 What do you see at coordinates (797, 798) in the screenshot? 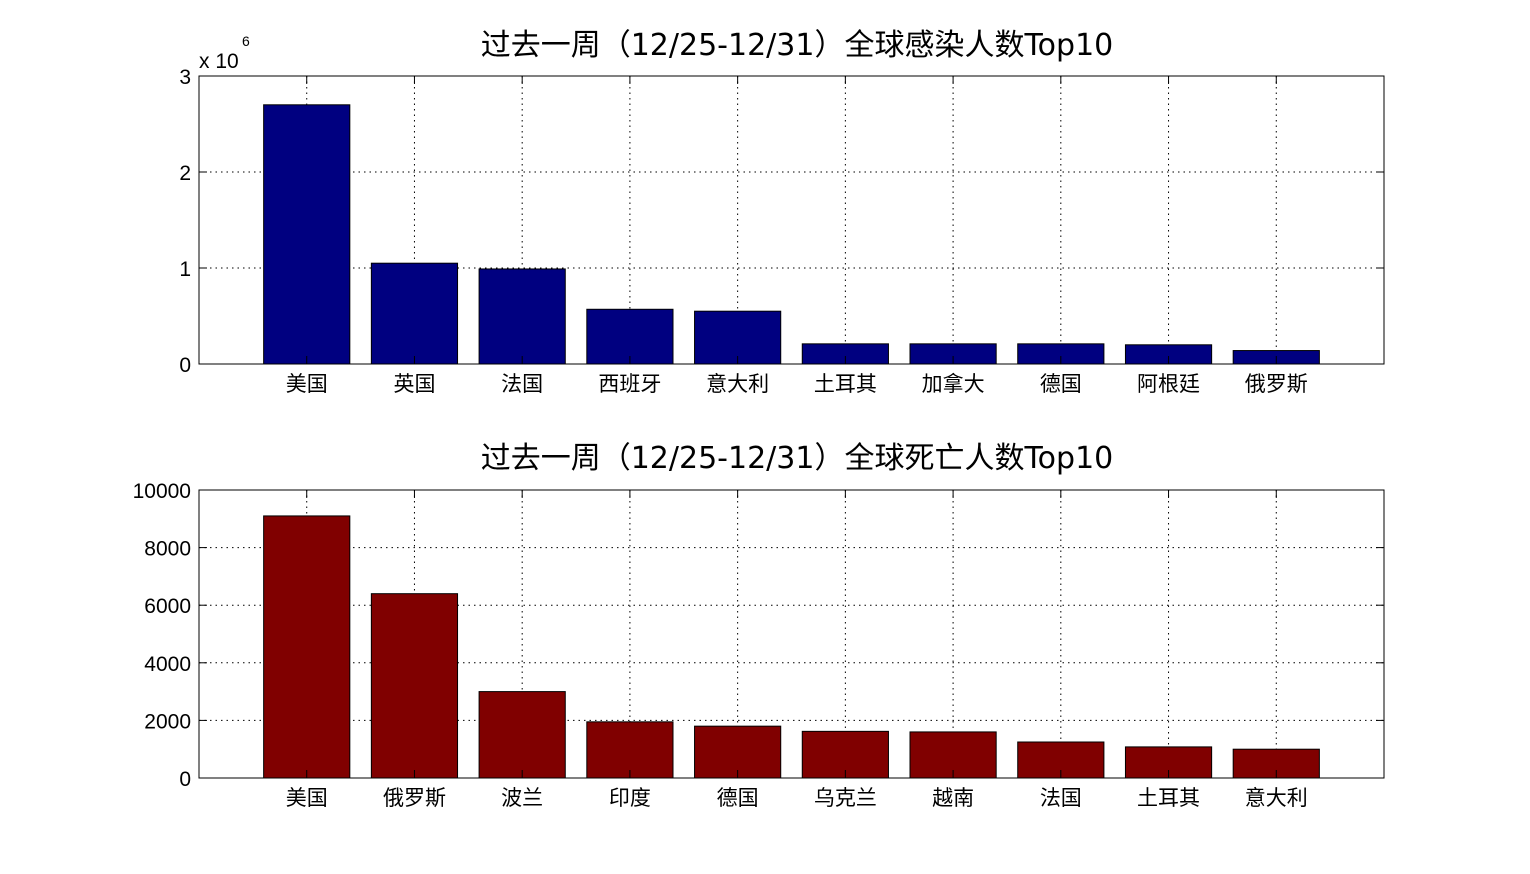
I see `deaths-x-ticks: 美国 俄罗斯 波兰 印度 德国 乌克兰 越南 法国 土耳其 意大利` at bounding box center [797, 798].